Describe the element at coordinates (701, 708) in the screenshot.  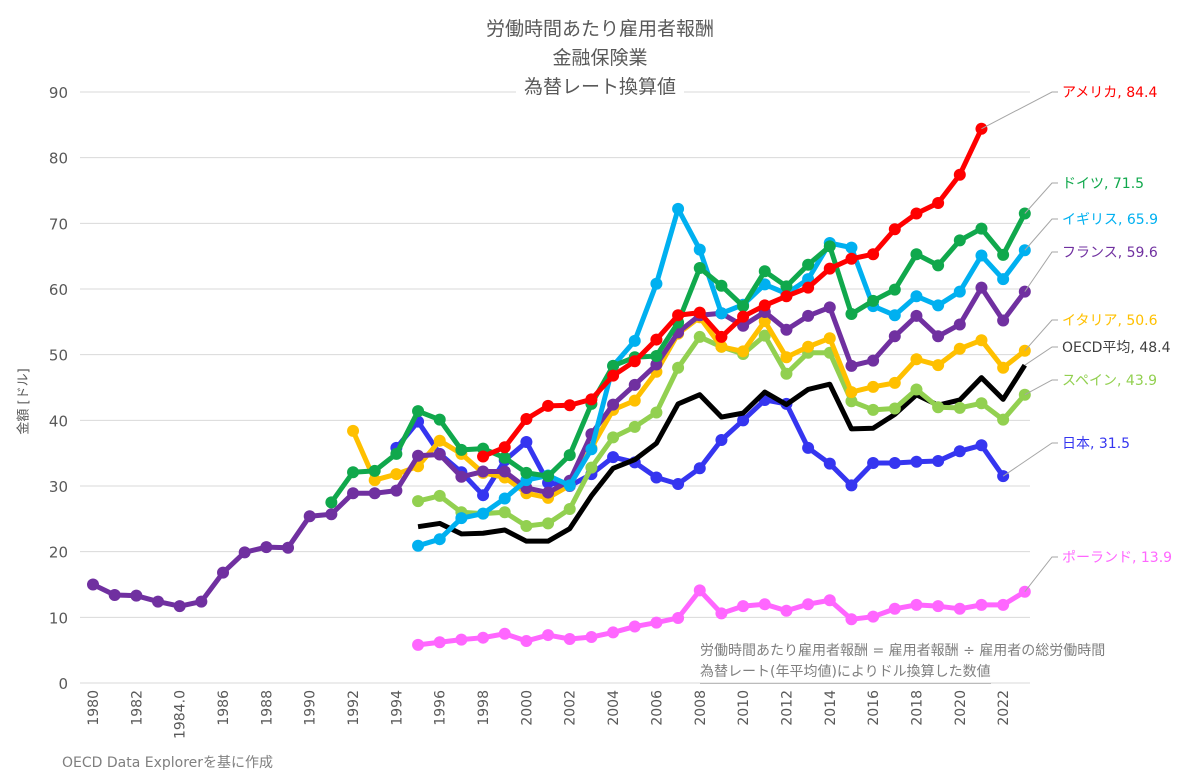
I see `x-tick-label: 2008` at that location.